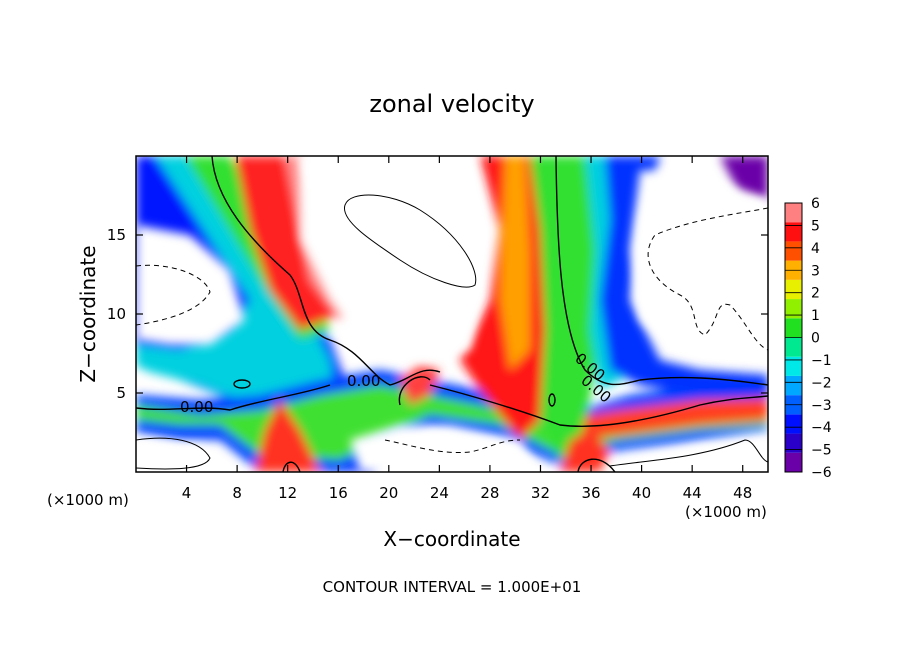 The height and width of the screenshot is (654, 904). I want to click on x-unit-right: (×1000 m), so click(726, 512).